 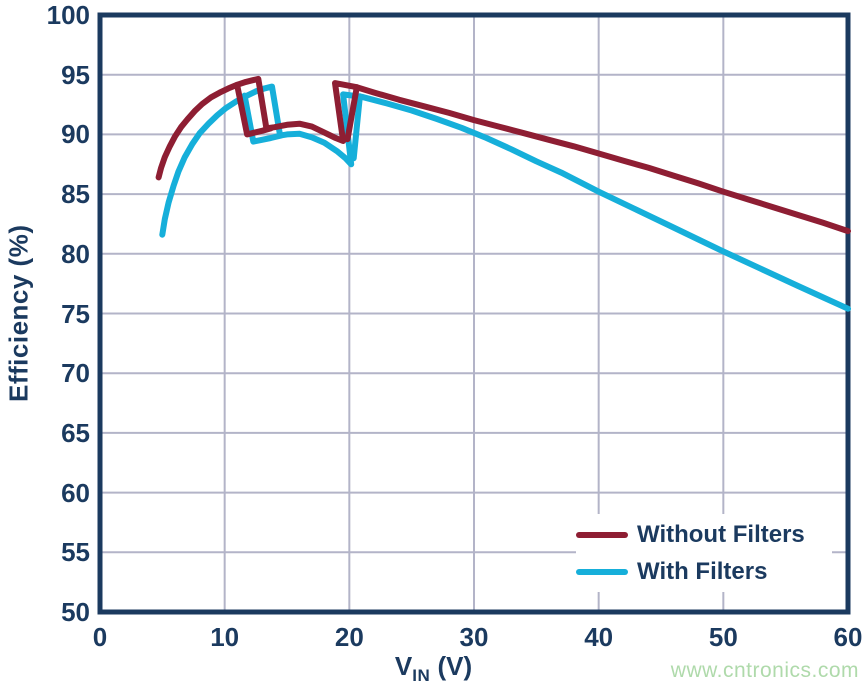 I want to click on x-axis-title-unit: (V), so click(x=451, y=666).